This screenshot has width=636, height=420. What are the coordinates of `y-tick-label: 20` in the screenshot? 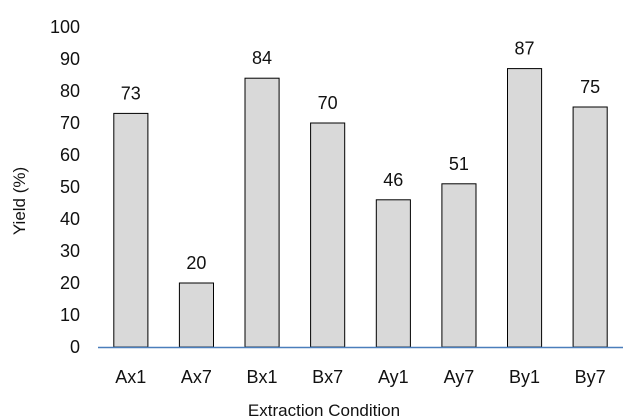 It's located at (70, 283).